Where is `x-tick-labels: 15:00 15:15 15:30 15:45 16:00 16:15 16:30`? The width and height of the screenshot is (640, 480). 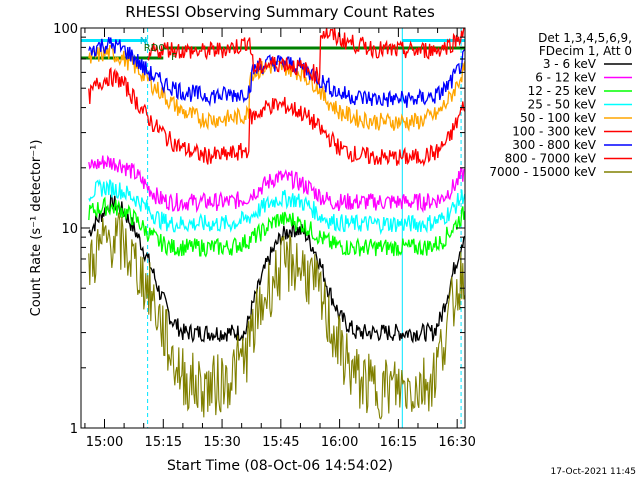 x-tick-labels: 15:00 15:15 15:30 15:45 16:00 16:15 16:30 is located at coordinates (281, 442).